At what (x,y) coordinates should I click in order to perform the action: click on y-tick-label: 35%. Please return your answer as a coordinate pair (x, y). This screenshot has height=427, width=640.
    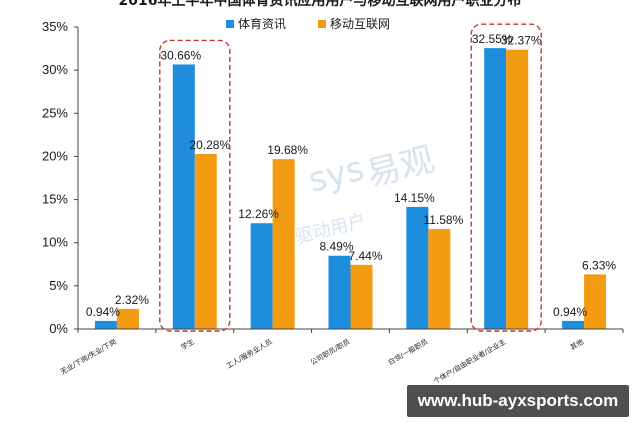
    Looking at the image, I should click on (55, 26).